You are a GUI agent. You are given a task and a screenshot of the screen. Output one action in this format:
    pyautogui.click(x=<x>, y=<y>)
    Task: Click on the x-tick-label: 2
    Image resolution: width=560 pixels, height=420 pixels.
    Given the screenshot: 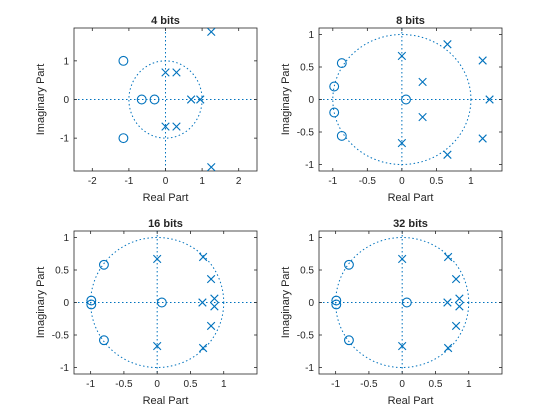 What is the action you would take?
    pyautogui.click(x=239, y=181)
    